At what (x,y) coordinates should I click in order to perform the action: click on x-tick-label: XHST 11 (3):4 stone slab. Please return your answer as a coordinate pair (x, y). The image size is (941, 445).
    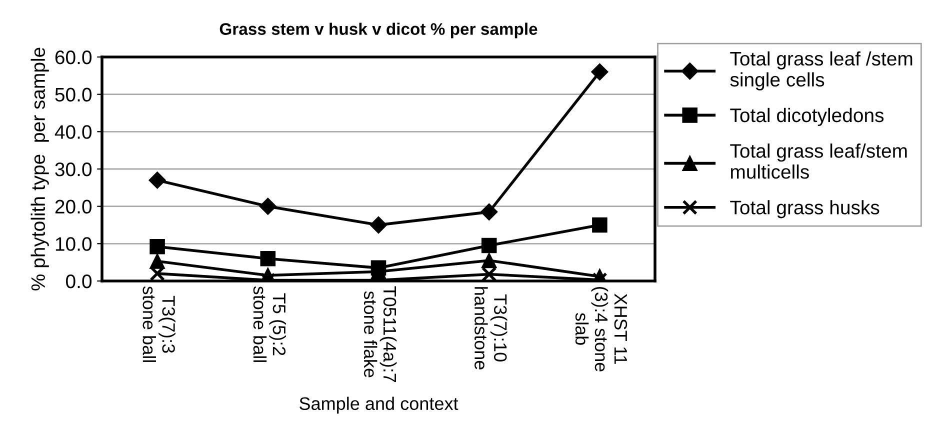
    Looking at the image, I should click on (601, 329).